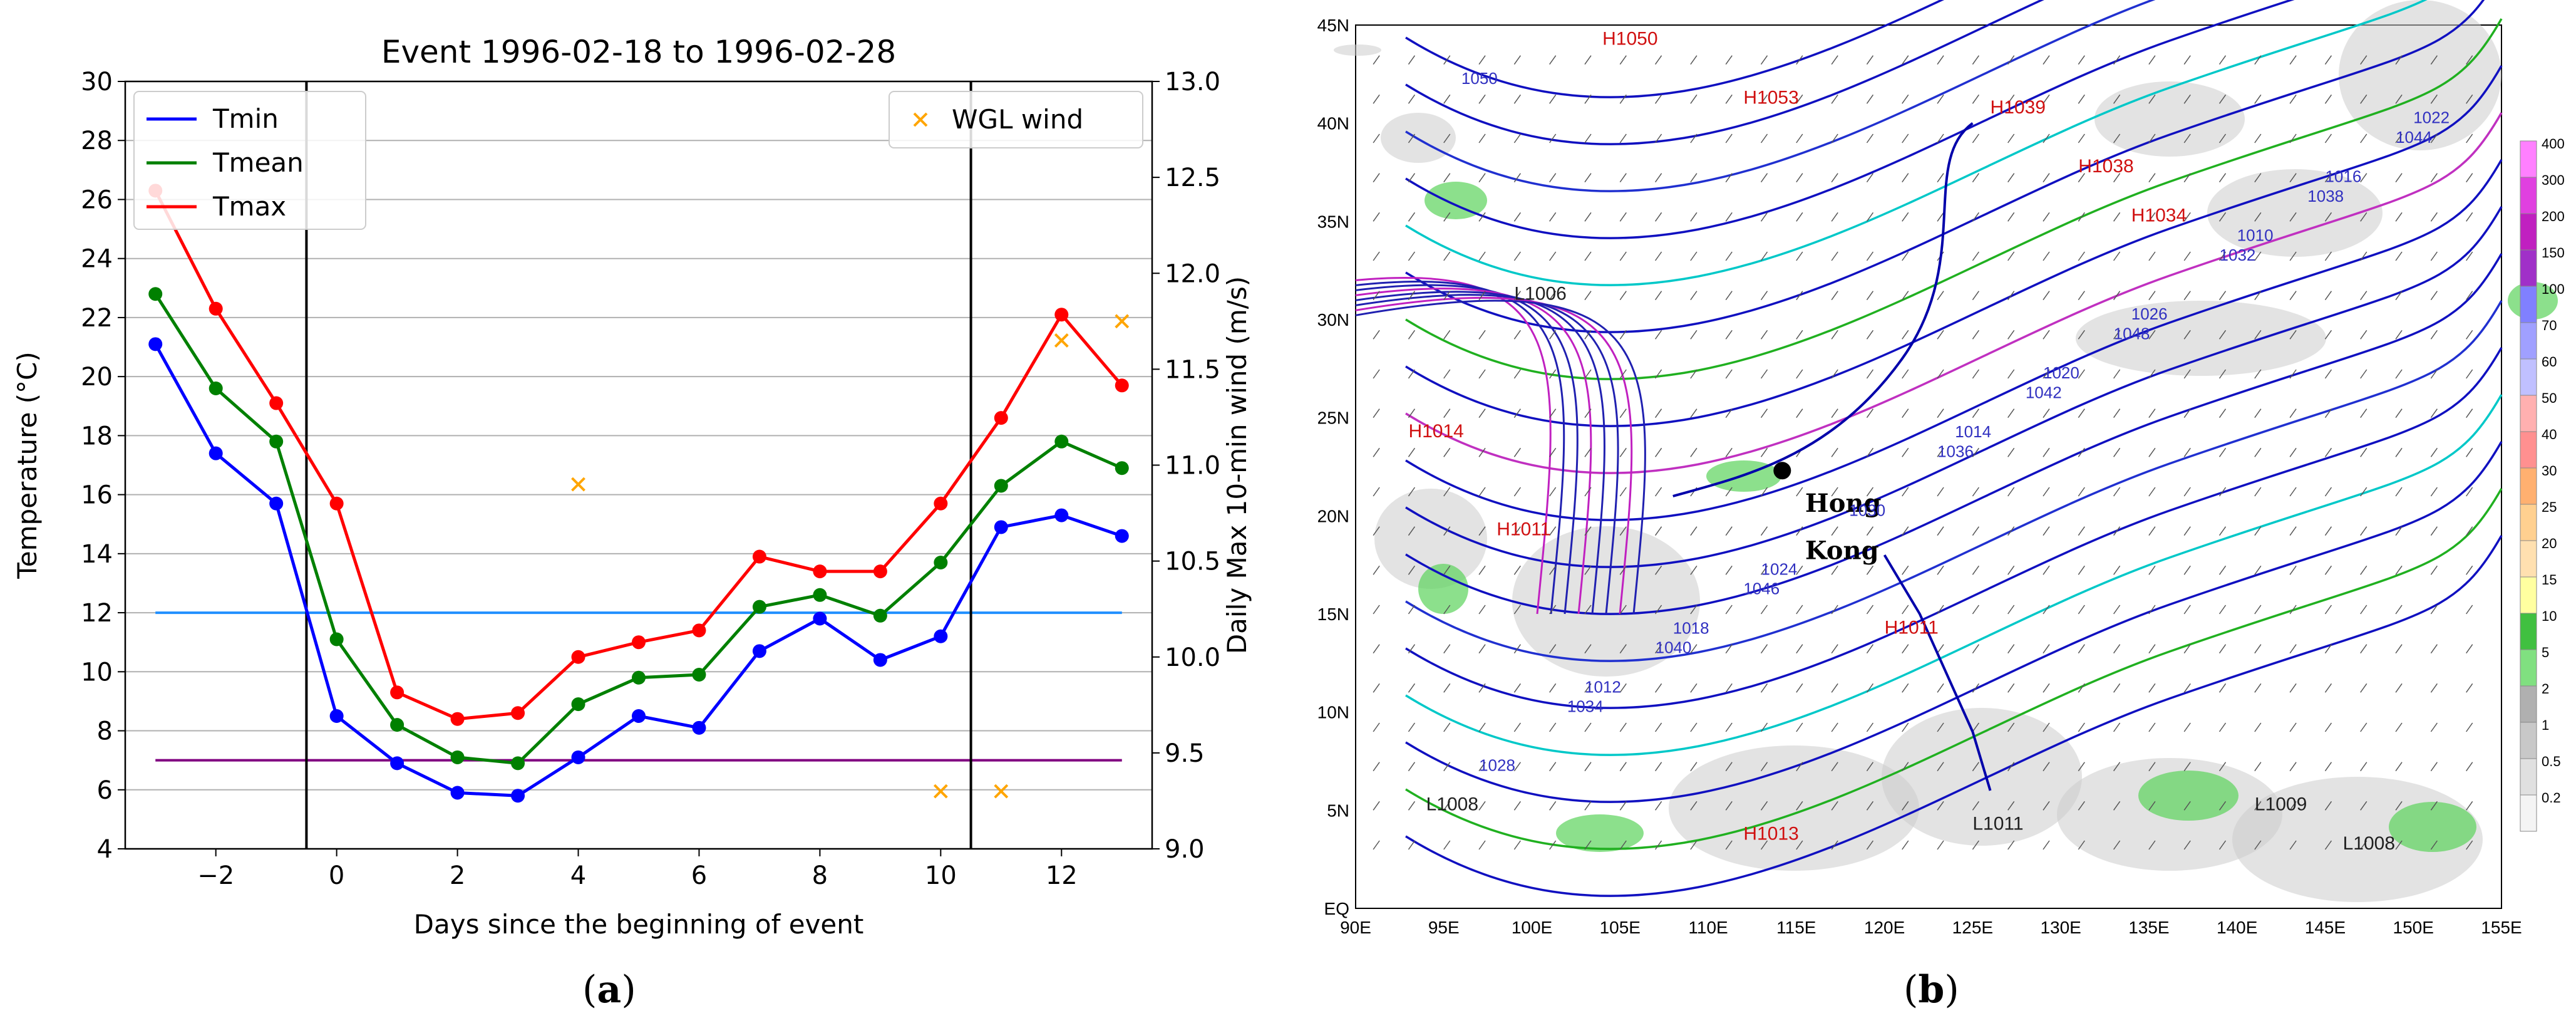  I want to click on isobar-label: 1024, so click(1779, 569).